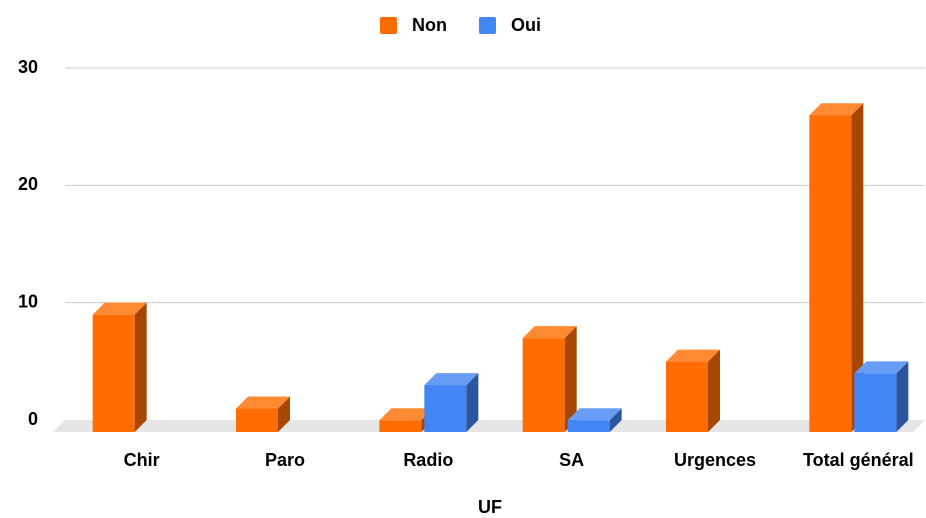 The width and height of the screenshot is (926, 518). Describe the element at coordinates (526, 25) in the screenshot. I see `legend-label: Oui` at that location.